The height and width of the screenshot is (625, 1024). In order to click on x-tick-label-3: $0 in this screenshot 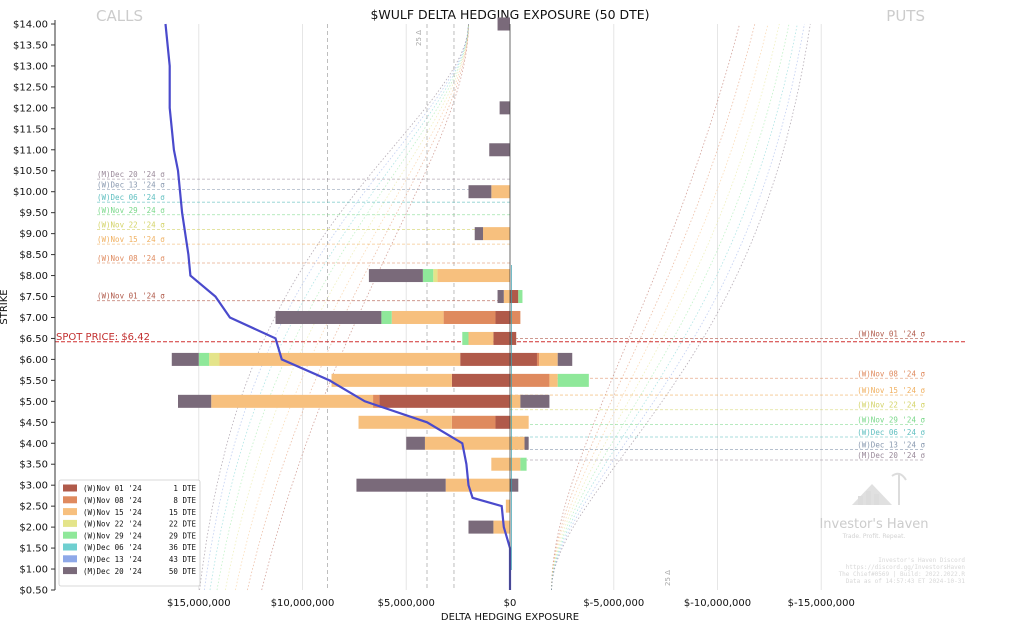, I will do `click(510, 603)`.